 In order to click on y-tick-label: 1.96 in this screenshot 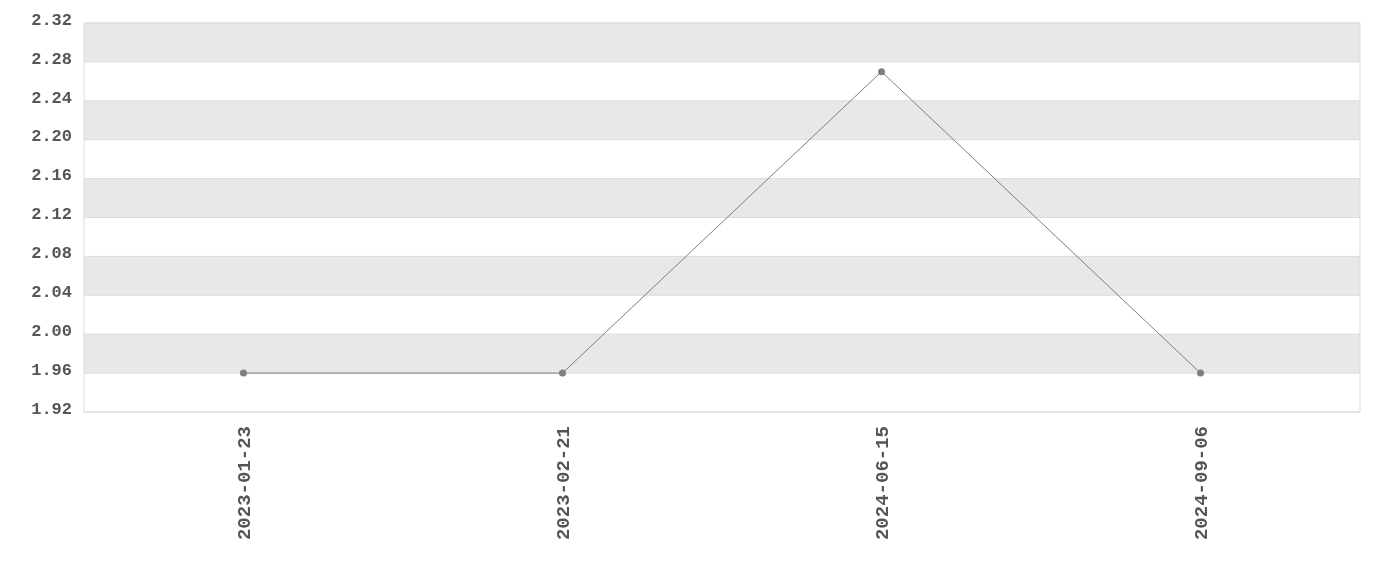, I will do `click(51, 370)`.